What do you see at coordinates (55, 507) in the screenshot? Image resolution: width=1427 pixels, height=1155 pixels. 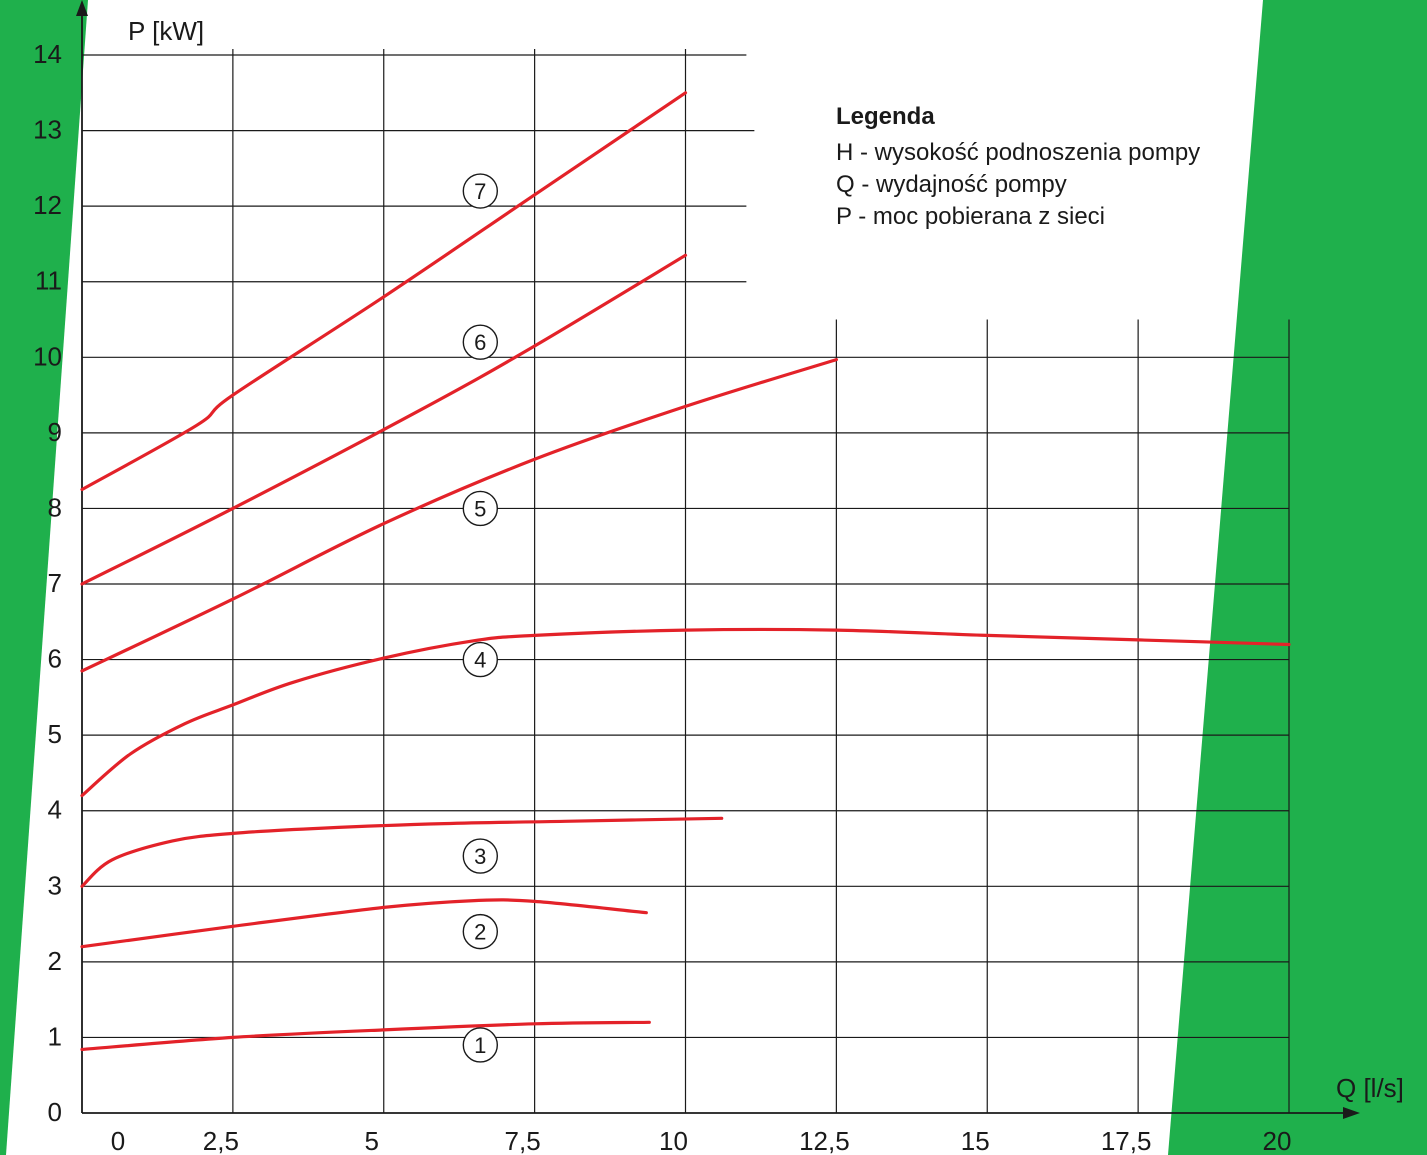 I see `y-tick-label: 8` at bounding box center [55, 507].